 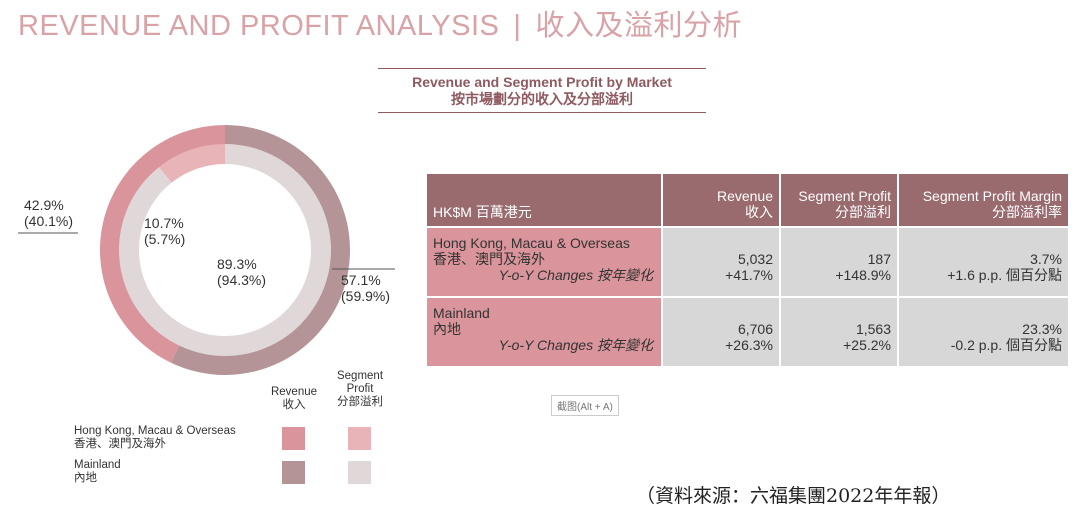 What do you see at coordinates (155, 431) in the screenshot?
I see `legend-hk-en: Hong Kong, Macau & Overseas` at bounding box center [155, 431].